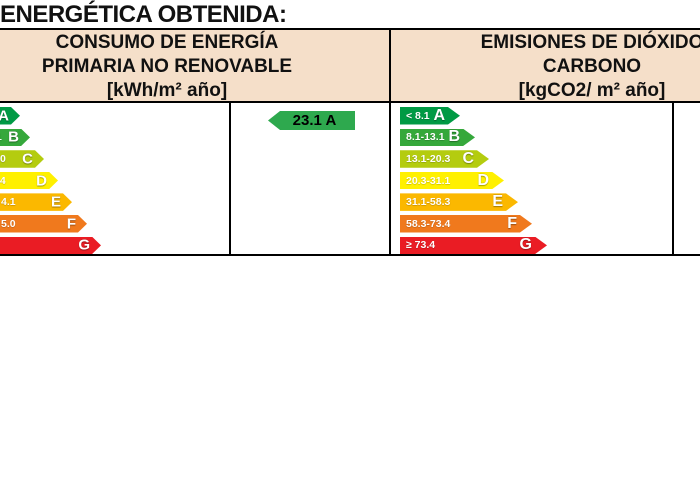 This screenshot has width=700, height=500. What do you see at coordinates (10, 116) in the screenshot?
I see `consumo-scale-arrow-a: A` at bounding box center [10, 116].